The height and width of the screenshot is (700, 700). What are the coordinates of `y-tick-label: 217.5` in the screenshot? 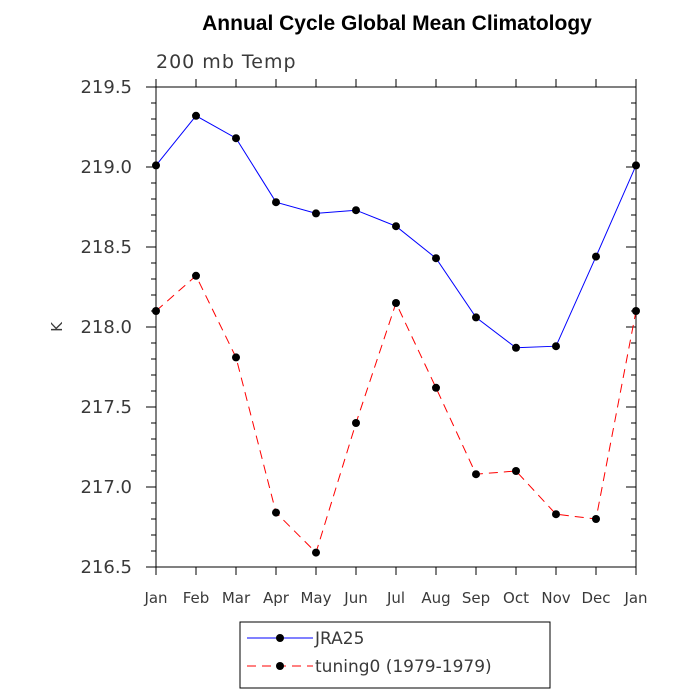 It's located at (106, 407).